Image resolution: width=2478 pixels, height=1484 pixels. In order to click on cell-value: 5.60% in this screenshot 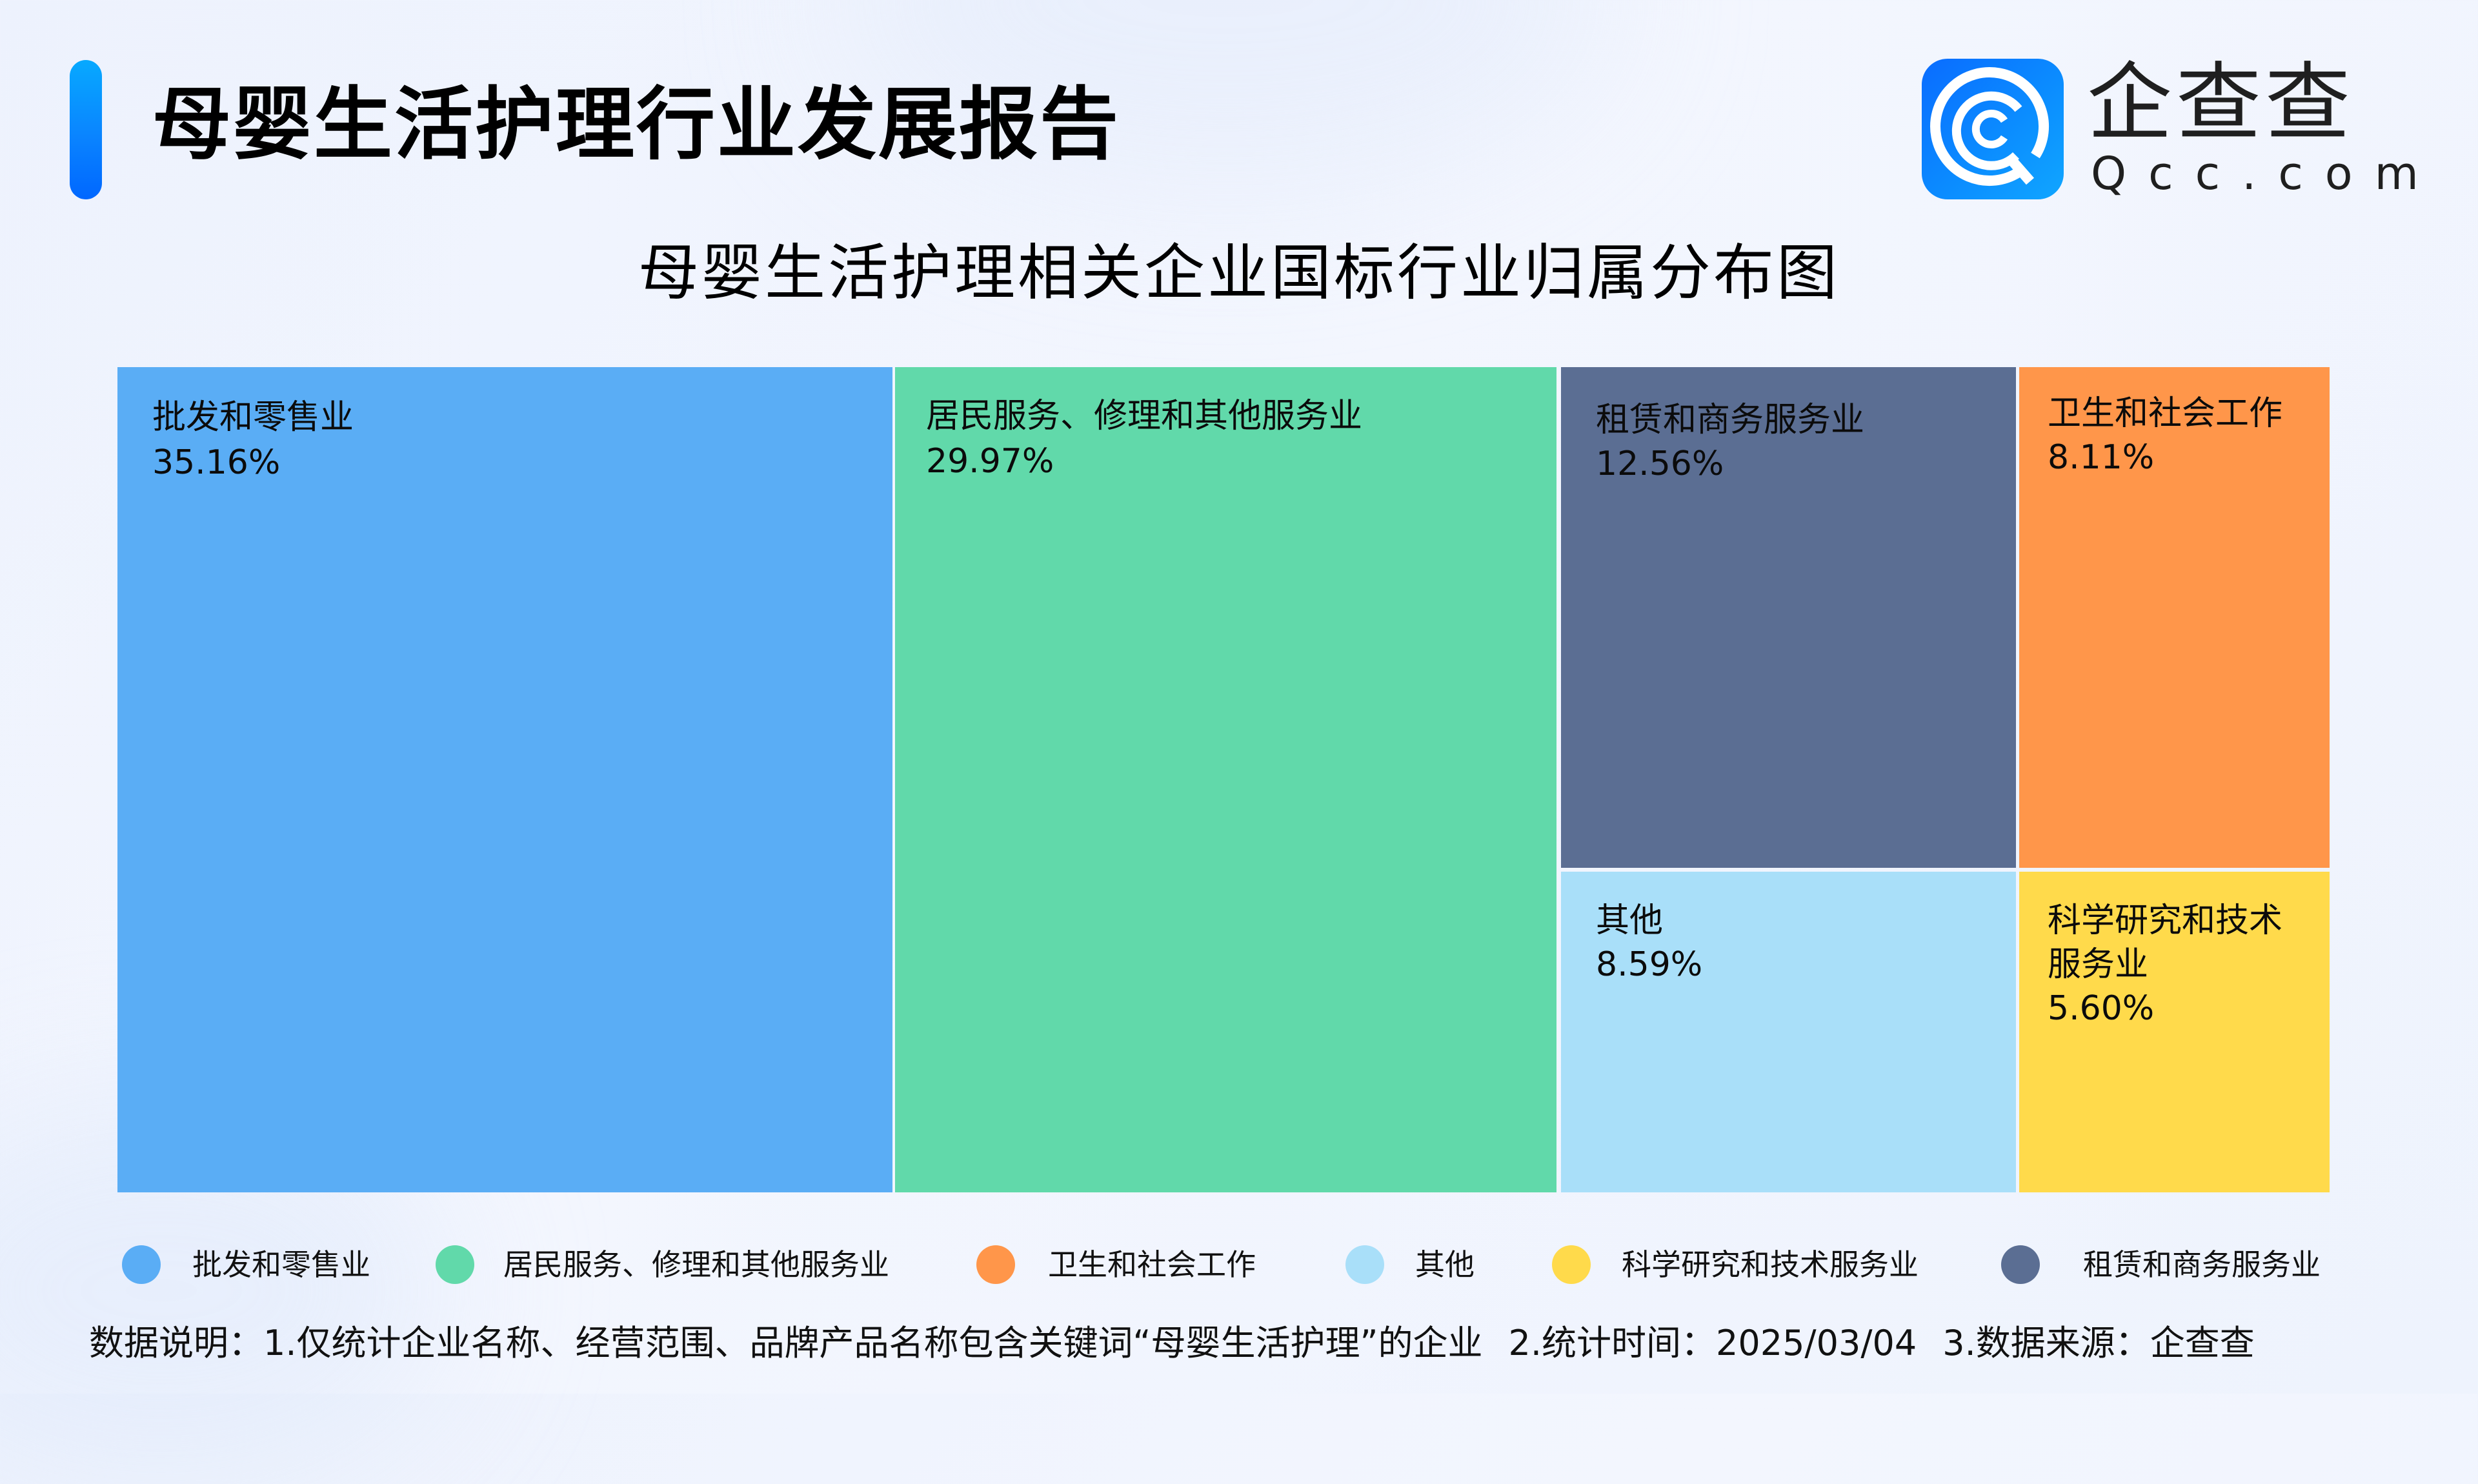, I will do `click(2101, 1008)`.